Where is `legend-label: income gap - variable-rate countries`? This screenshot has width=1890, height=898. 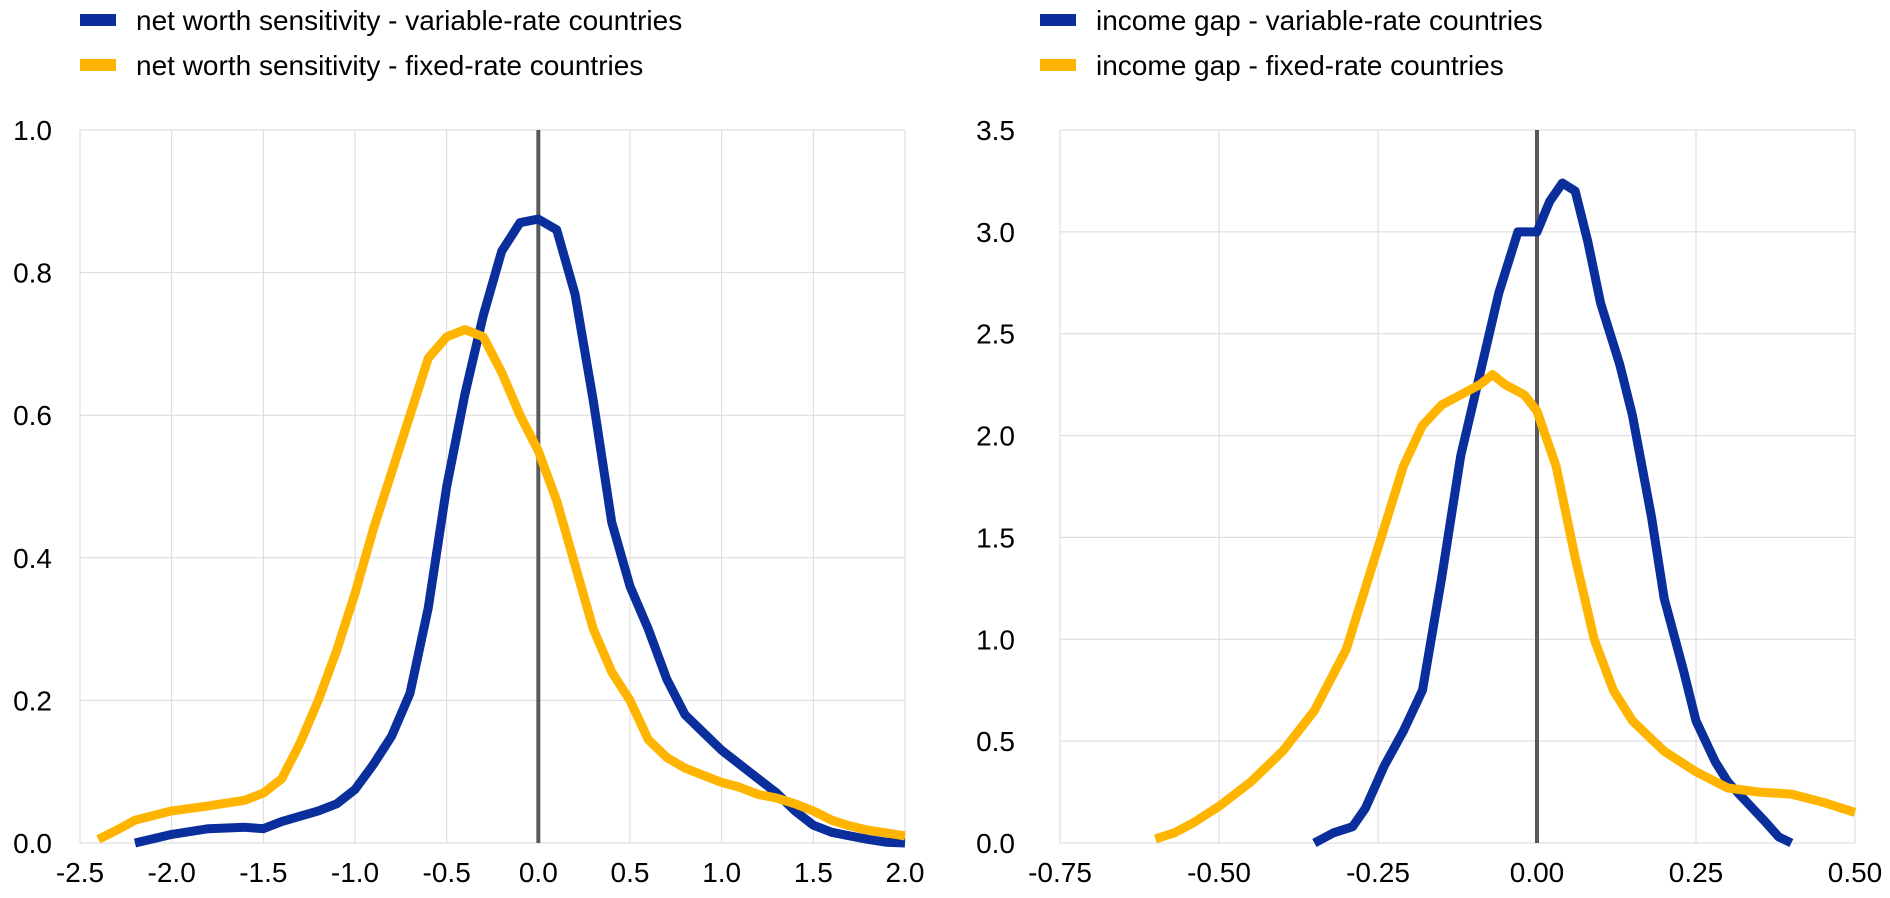
legend-label: income gap - variable-rate countries is located at coordinates (1319, 20).